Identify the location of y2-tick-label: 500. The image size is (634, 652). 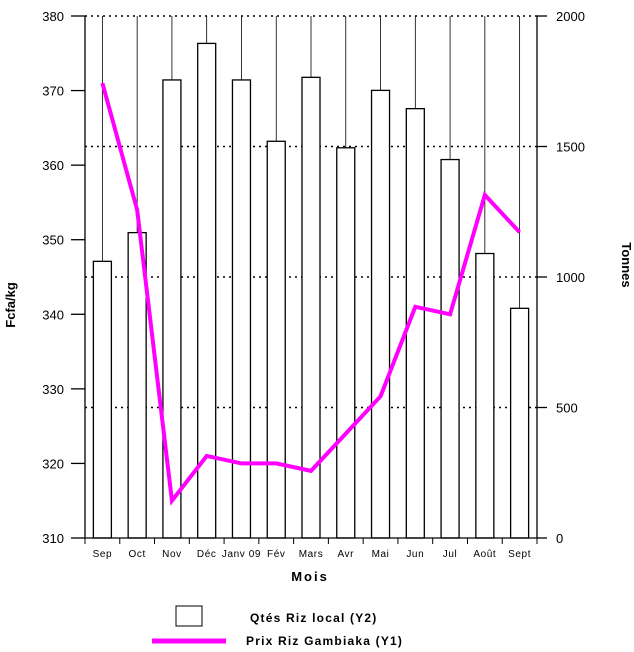
(567, 408).